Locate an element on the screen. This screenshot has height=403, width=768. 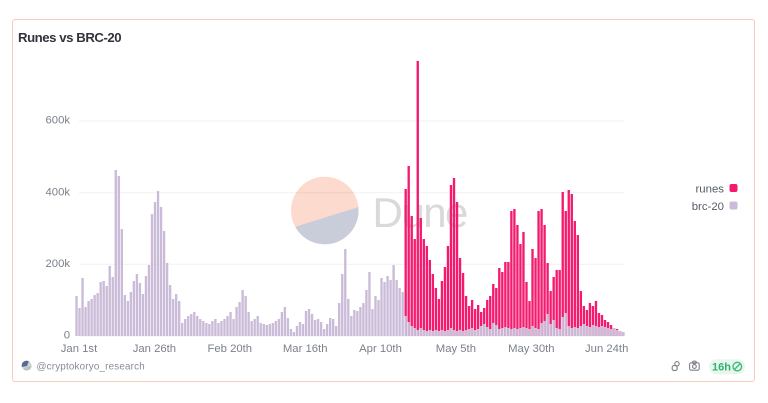
svg-text: May 5th is located at coordinates (456, 349).